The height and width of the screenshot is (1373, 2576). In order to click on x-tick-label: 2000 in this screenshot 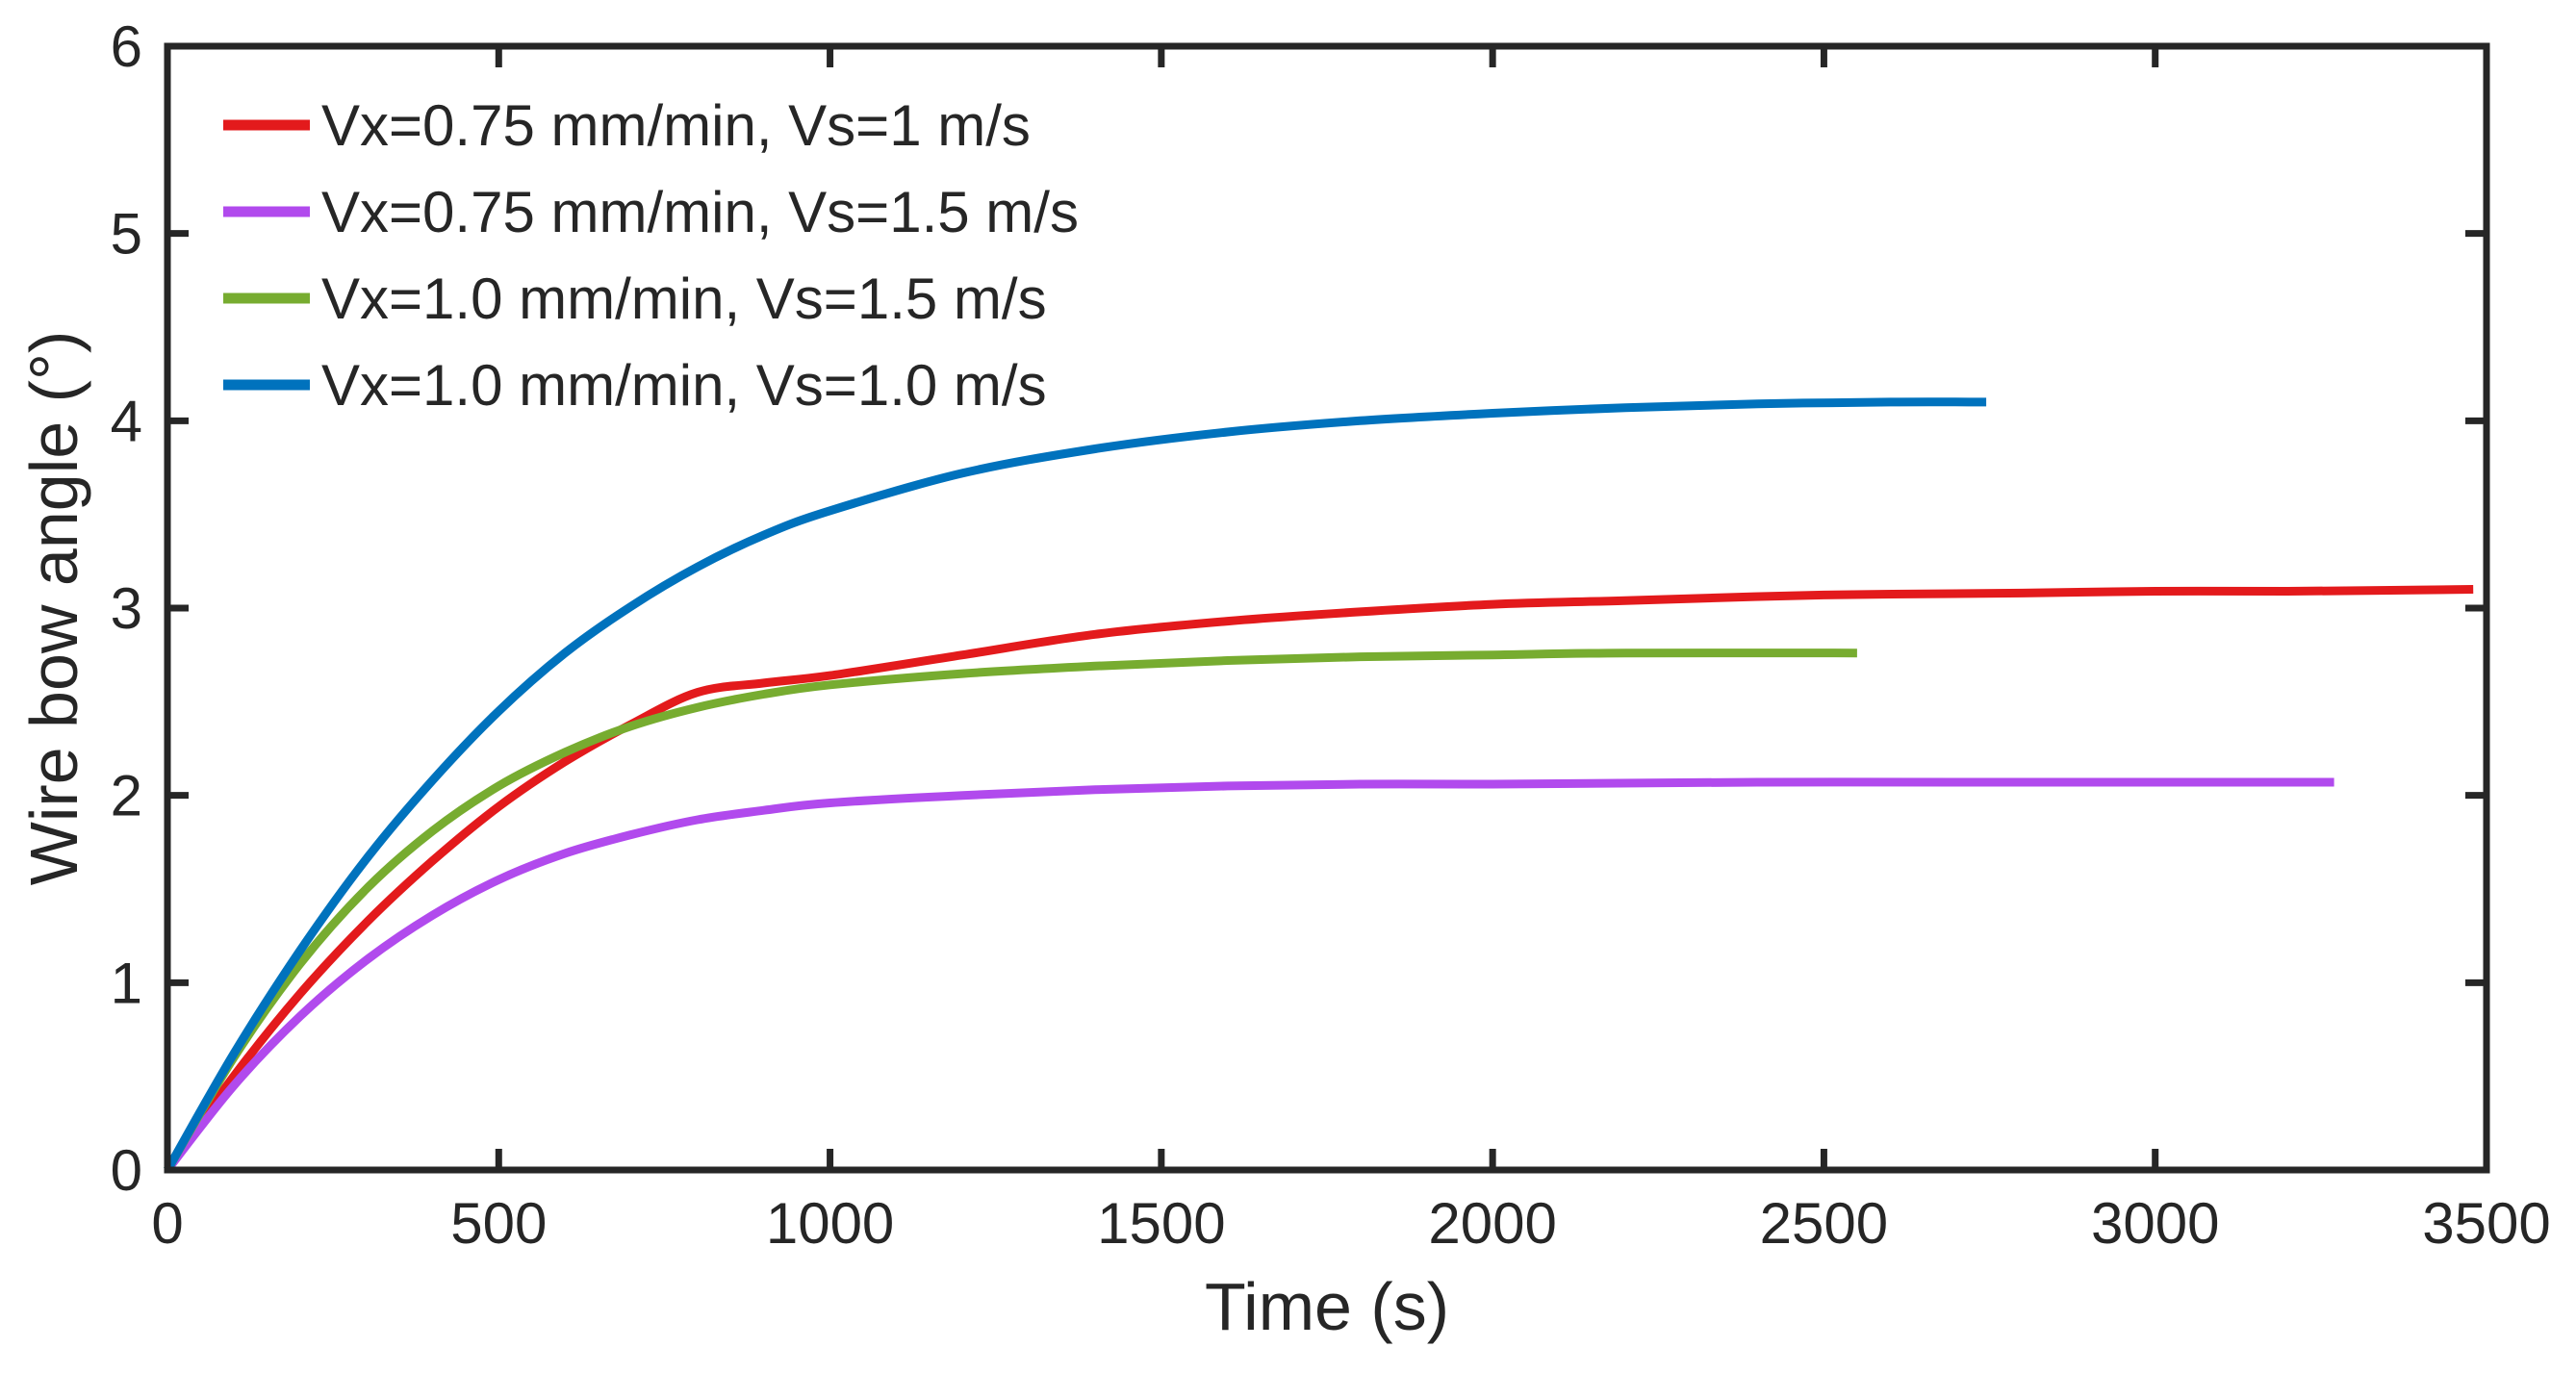, I will do `click(1492, 1223)`.